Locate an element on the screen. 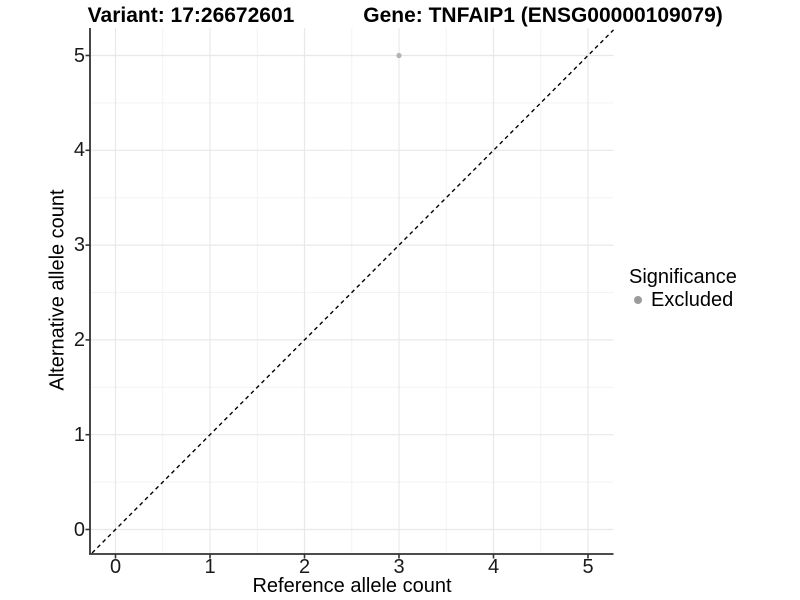 This screenshot has width=800, height=600. legend-item-label: Excluded is located at coordinates (692, 299).